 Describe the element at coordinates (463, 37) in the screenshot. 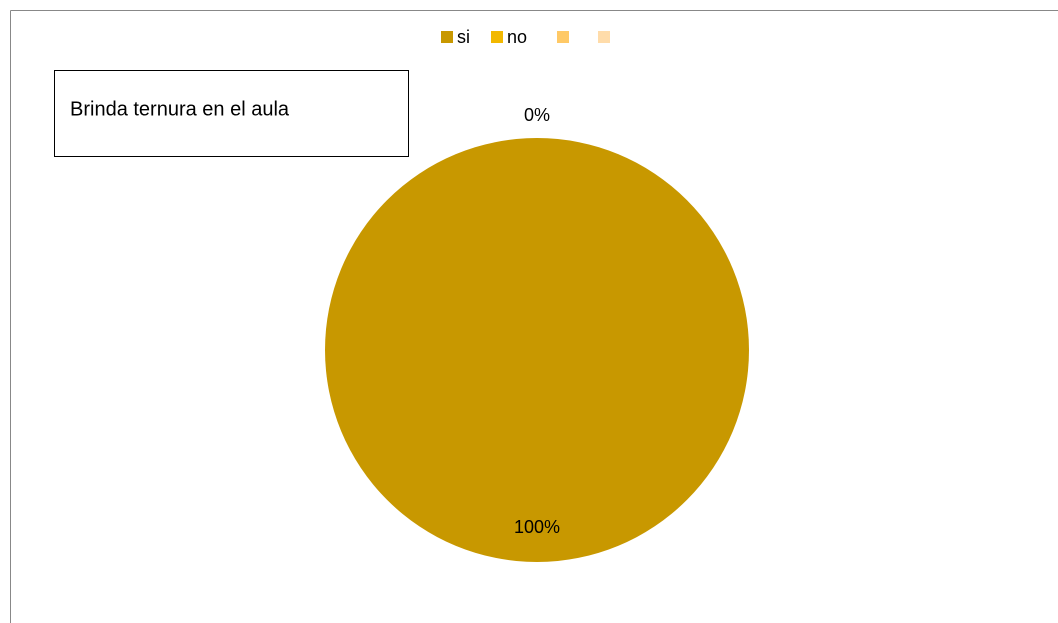

I see `legend-label: si` at that location.